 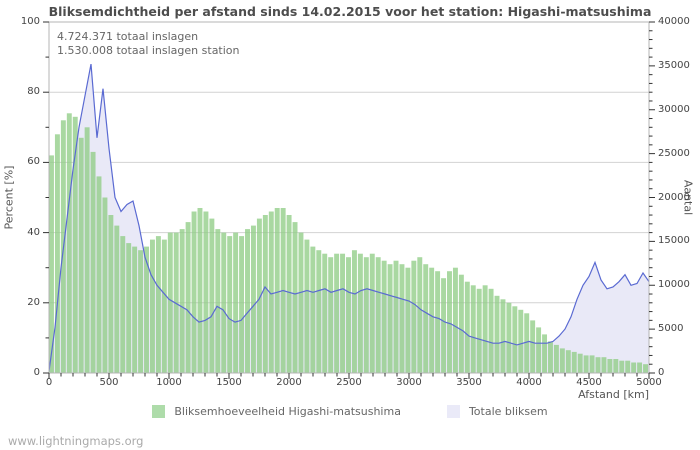 What do you see at coordinates (497, 411) in the screenshot?
I see `legend-item-total-lightning: Totale bliksem` at bounding box center [497, 411].